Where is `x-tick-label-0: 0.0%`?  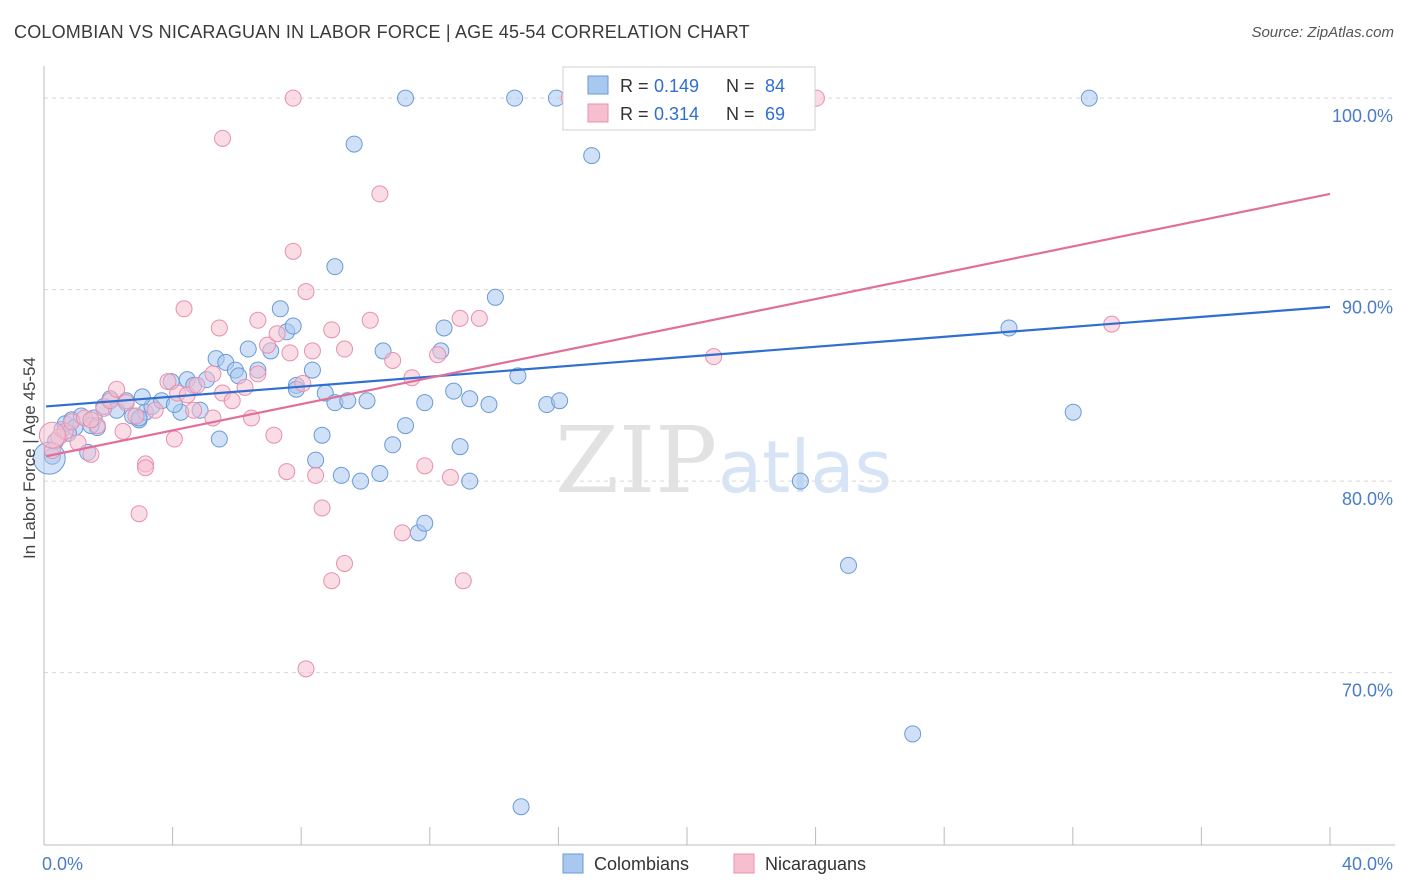
x-tick-label-0: 0.0% is located at coordinates (62, 864).